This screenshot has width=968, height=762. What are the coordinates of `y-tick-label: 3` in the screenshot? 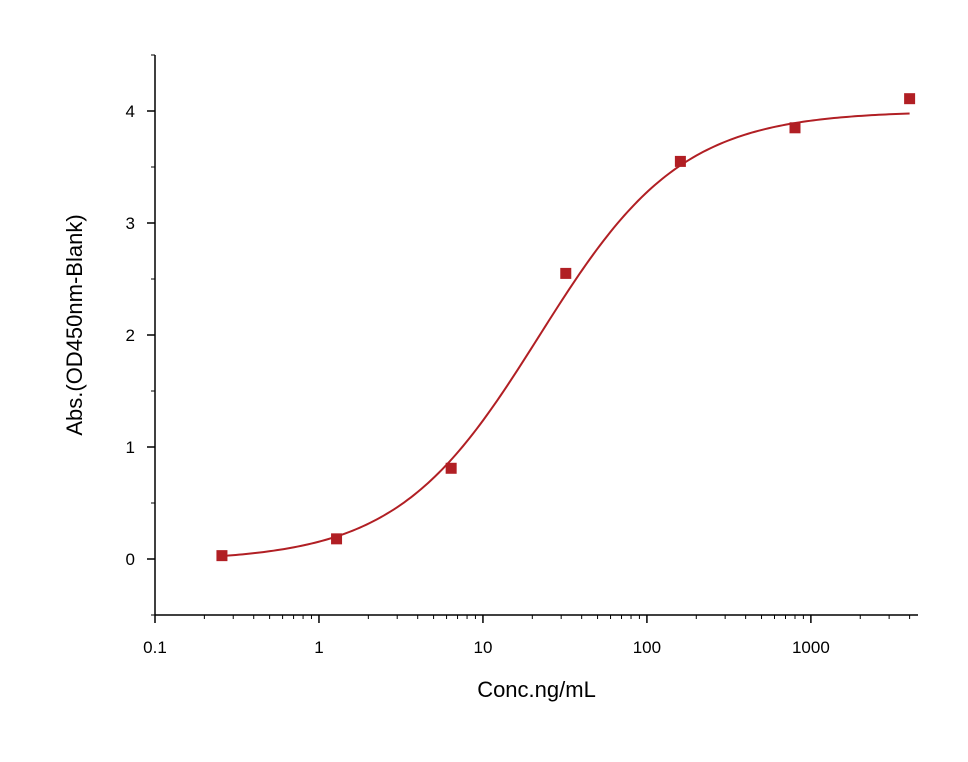 It's located at (130, 223).